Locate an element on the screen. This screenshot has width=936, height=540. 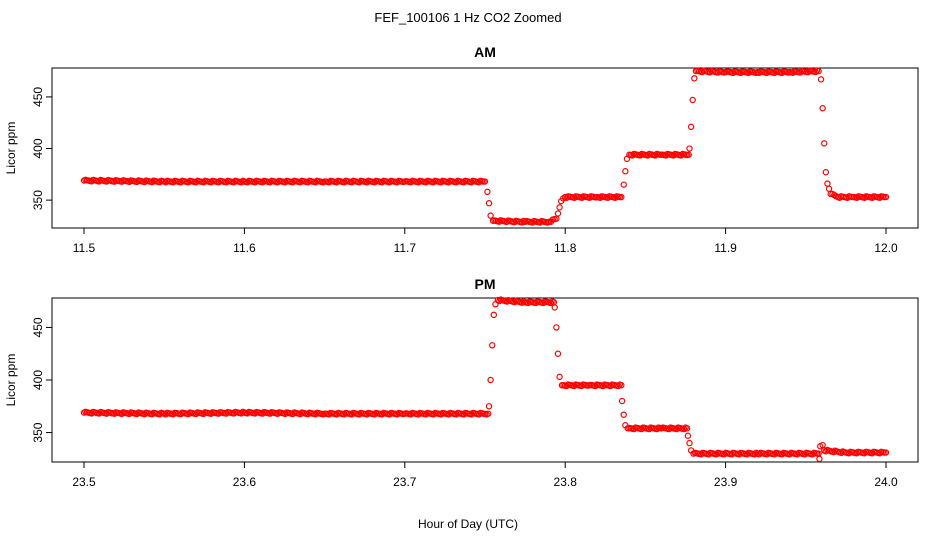
pm-panel-title: PM is located at coordinates (485, 284).